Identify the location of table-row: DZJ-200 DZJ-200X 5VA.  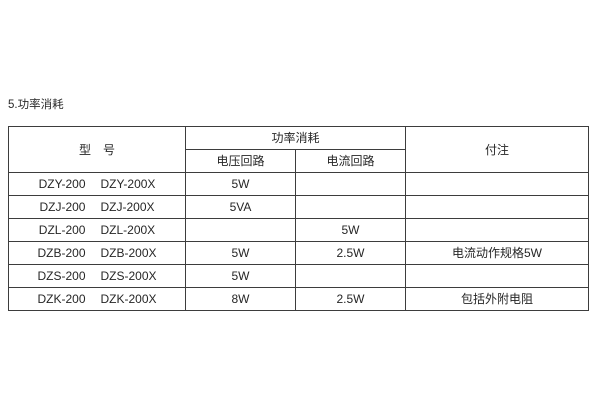
(299, 207).